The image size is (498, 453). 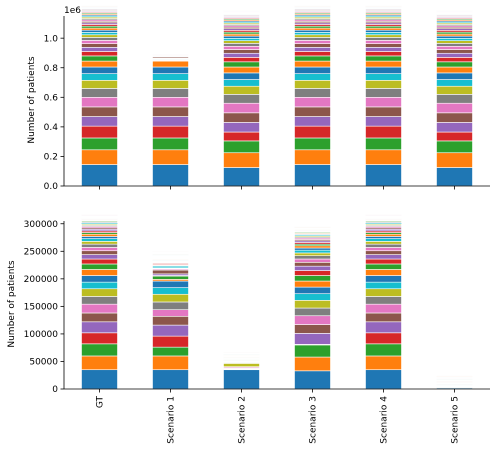 I want to click on top-y-tick-label: 0.2, so click(x=51, y=158).